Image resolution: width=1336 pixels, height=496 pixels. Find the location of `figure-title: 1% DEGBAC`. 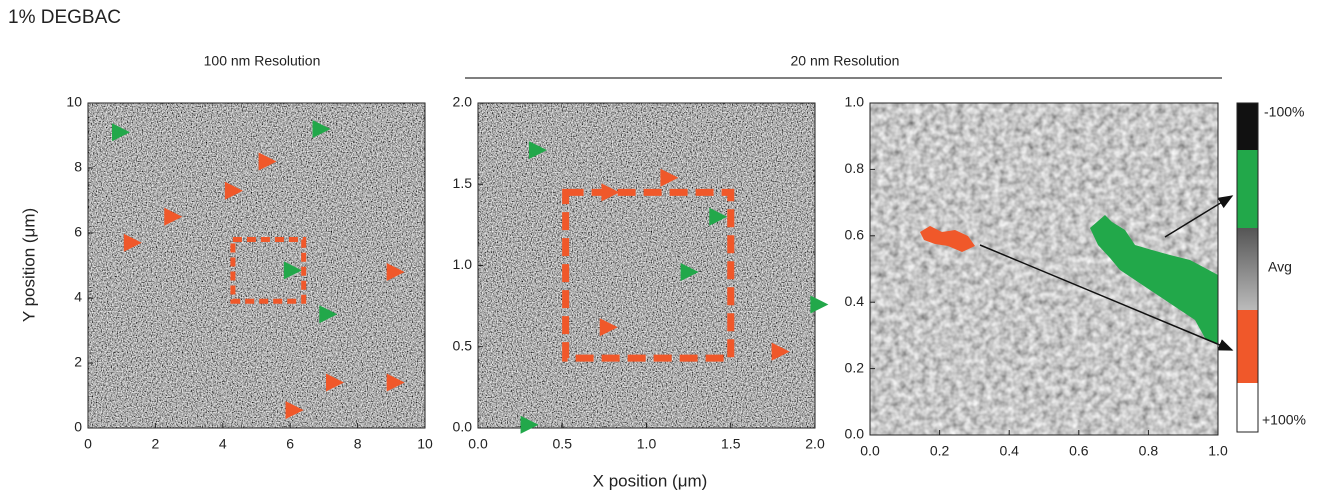

figure-title: 1% DEGBAC is located at coordinates (64, 17).